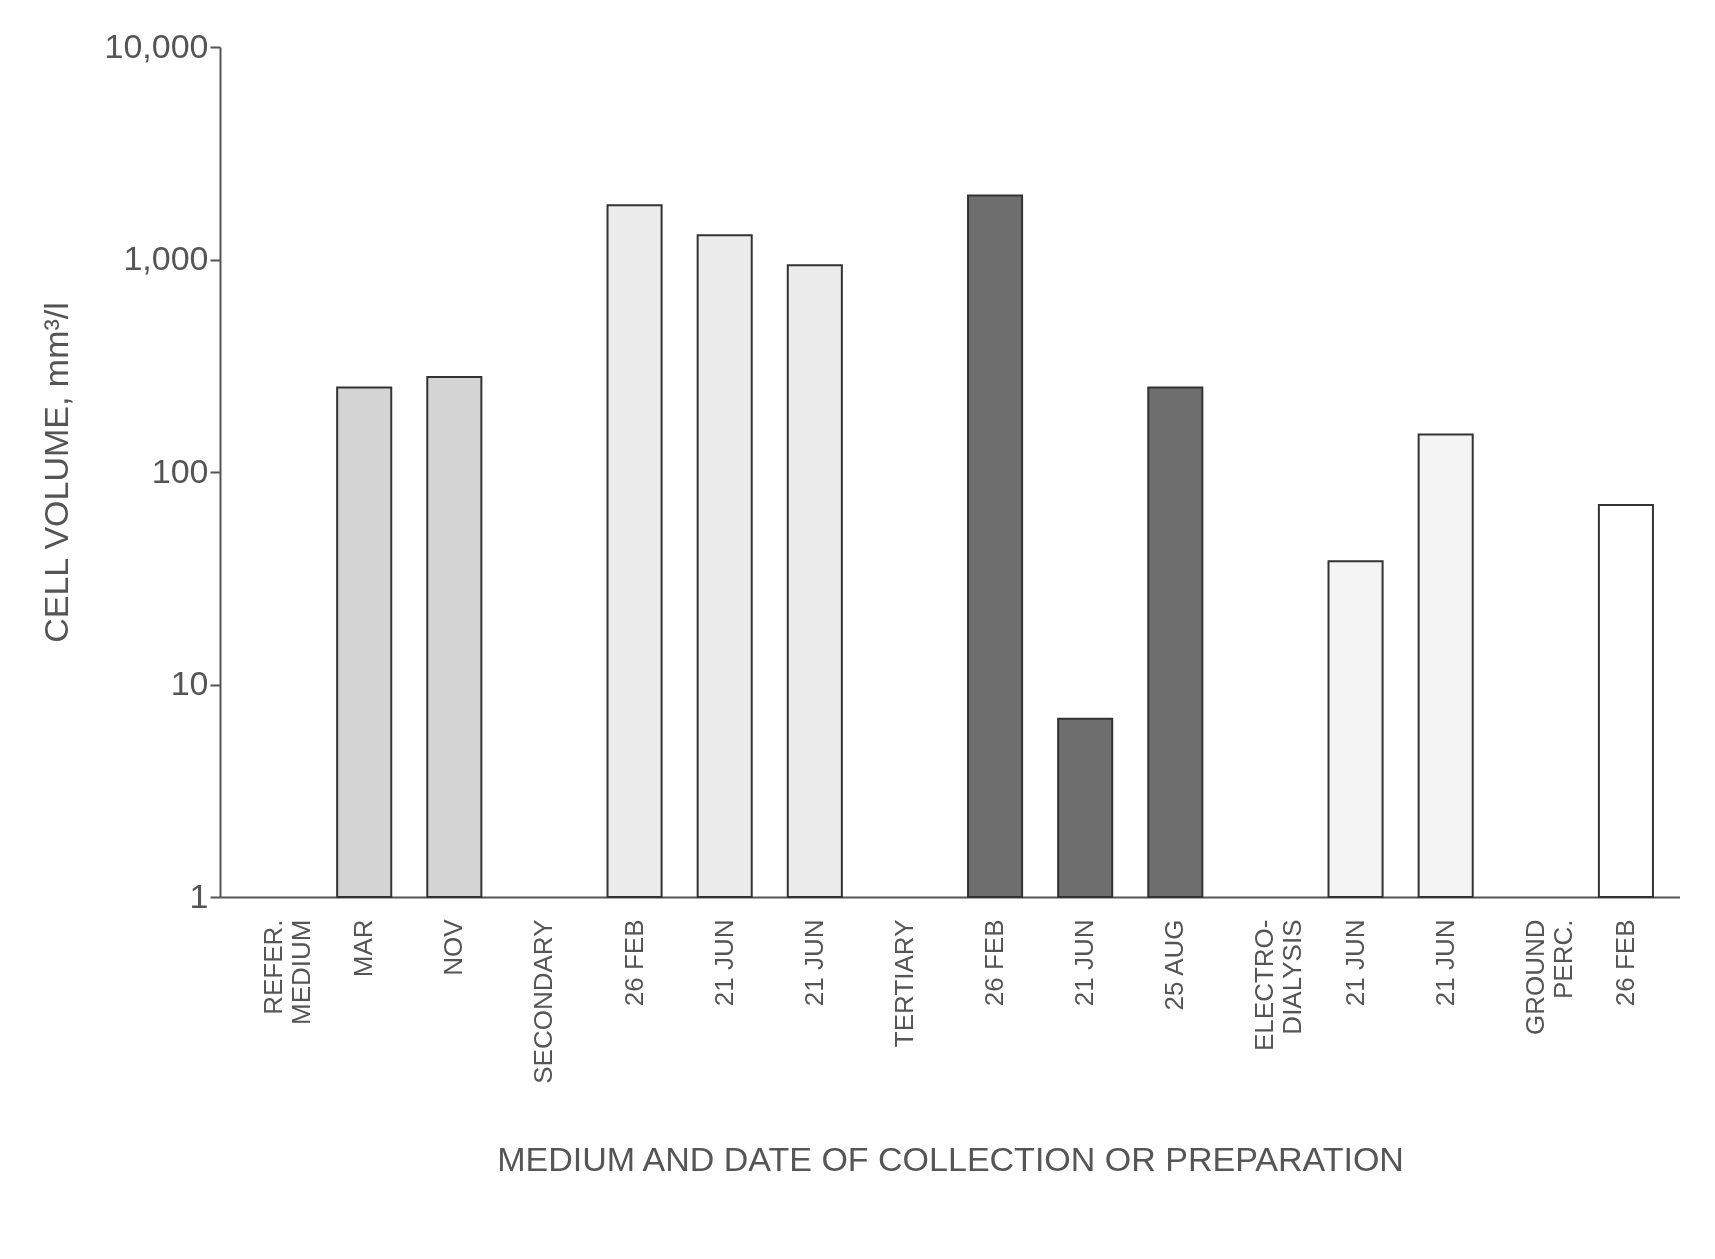 This screenshot has width=1715, height=1259. I want to click on x-tick-label: REFER. MEDIUM, so click(287, 972).